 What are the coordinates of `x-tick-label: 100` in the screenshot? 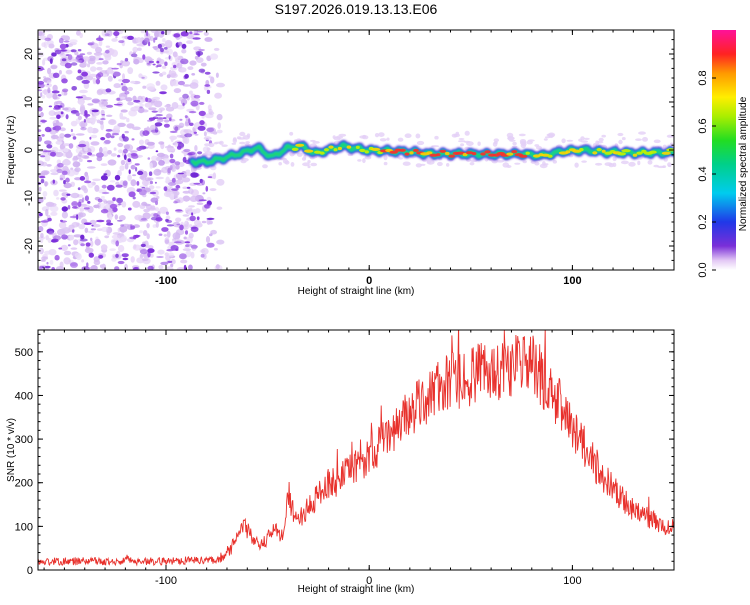 It's located at (572, 281).